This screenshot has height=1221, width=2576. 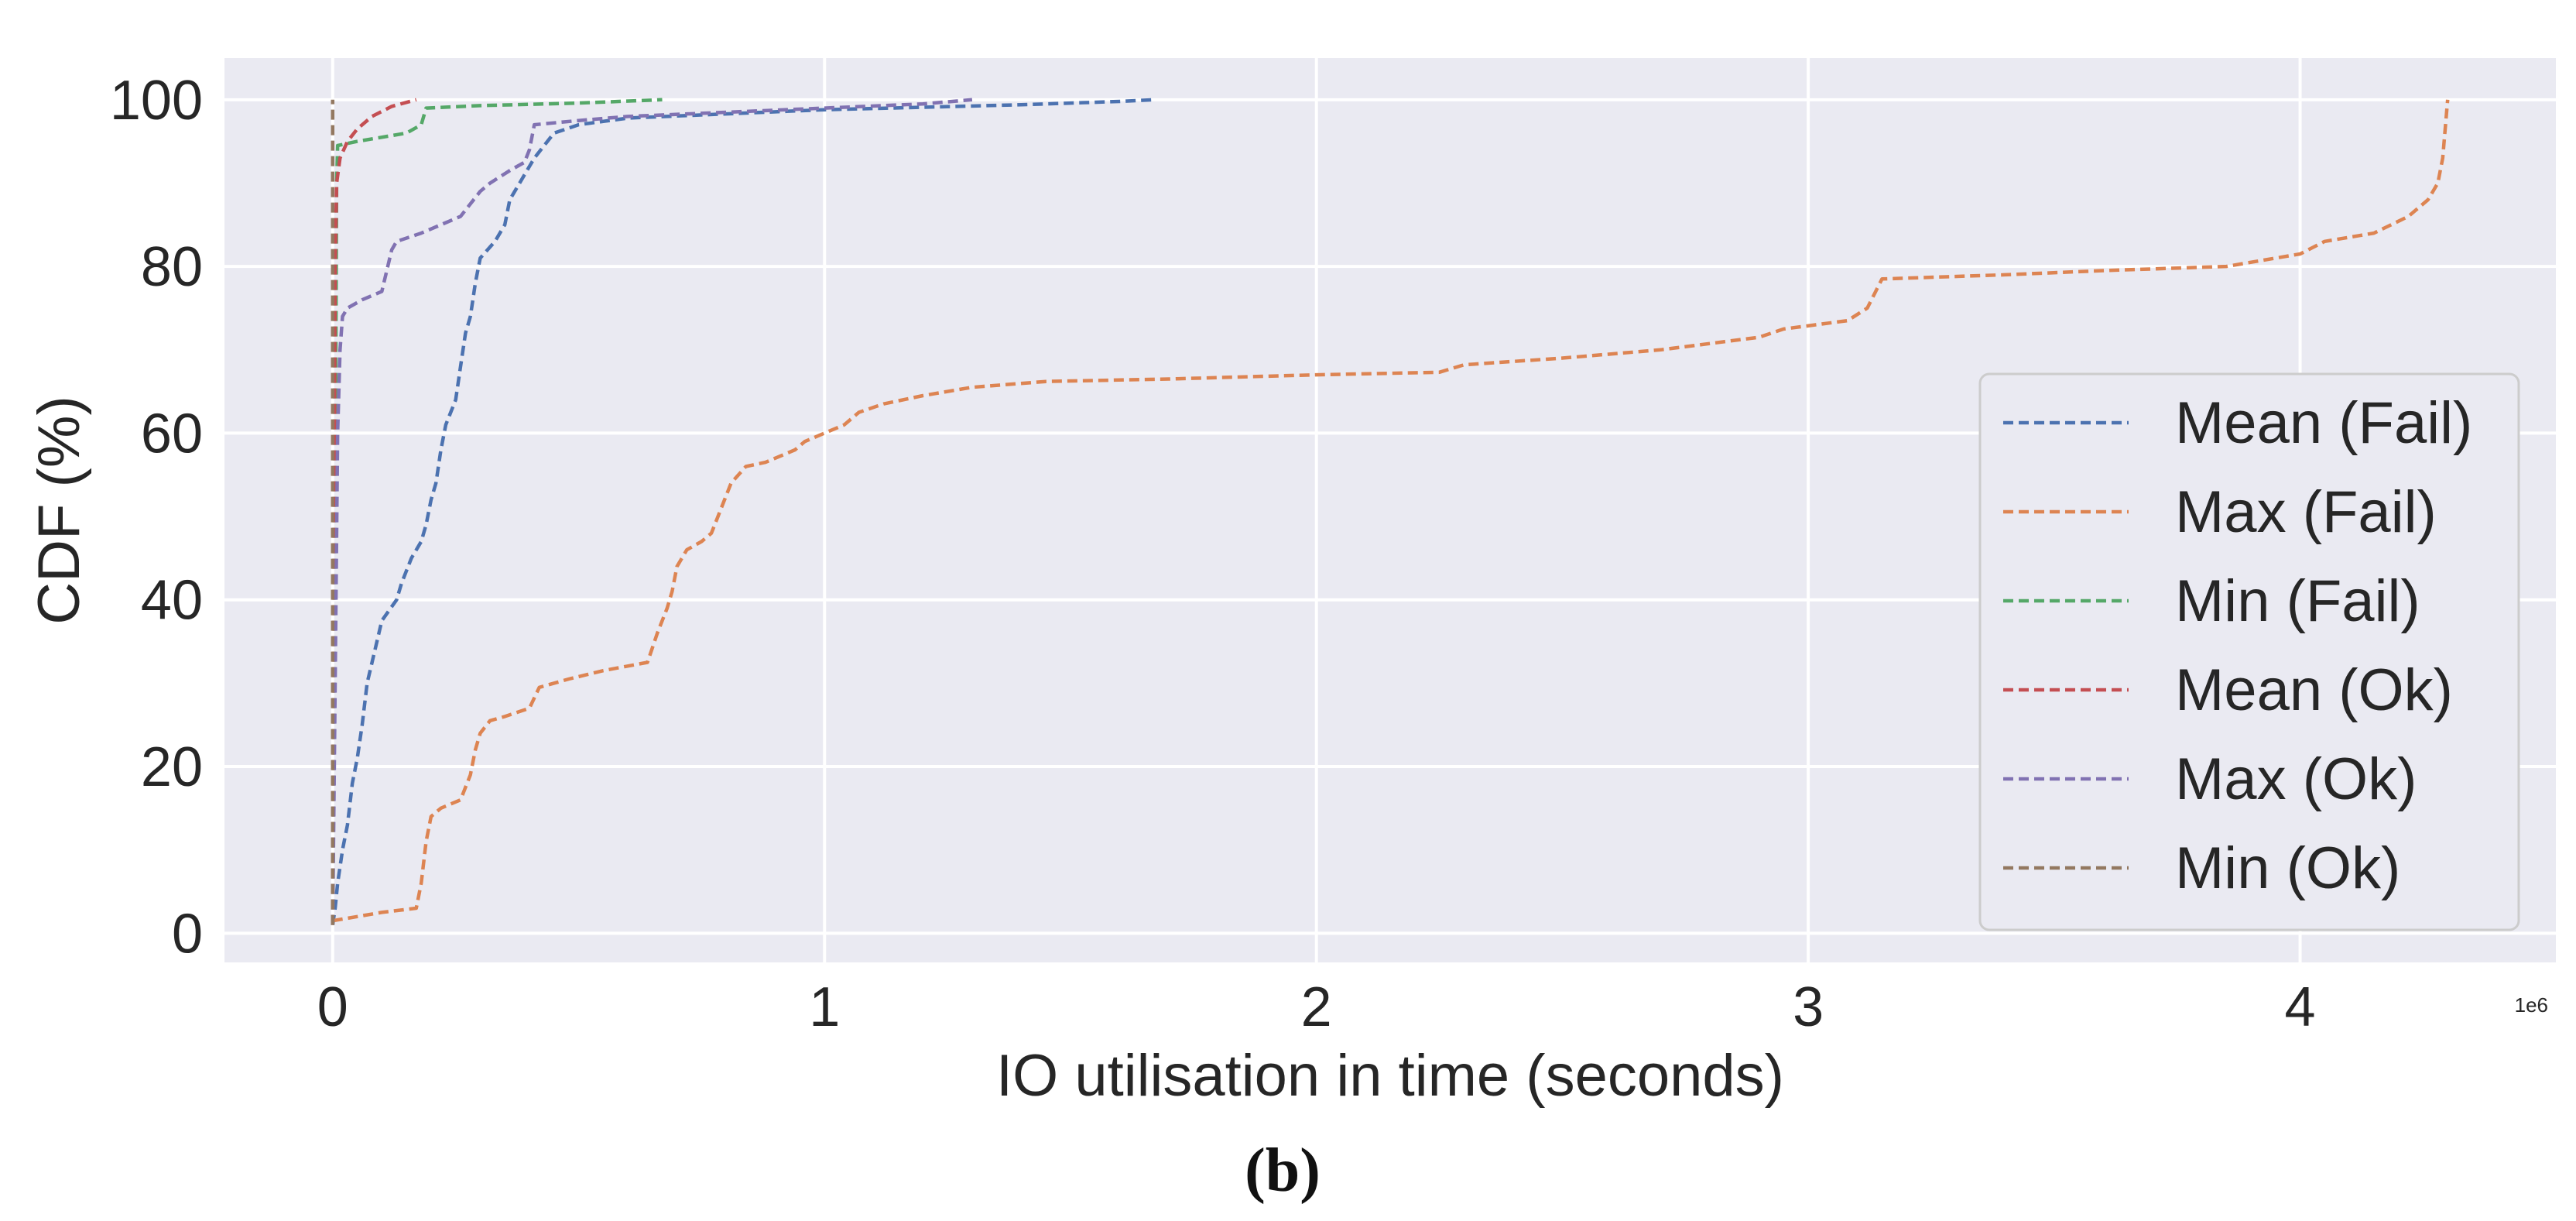 I want to click on legend-label-mean-fail: Mean (Fail), so click(x=2323, y=423).